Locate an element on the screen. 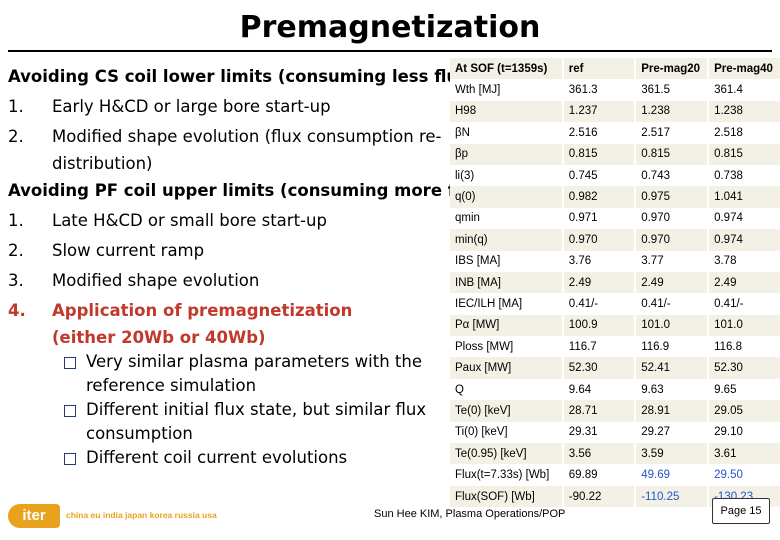 Image resolution: width=780 pixels, height=540 pixels. row-label: Pα [MW] is located at coordinates (506, 325).